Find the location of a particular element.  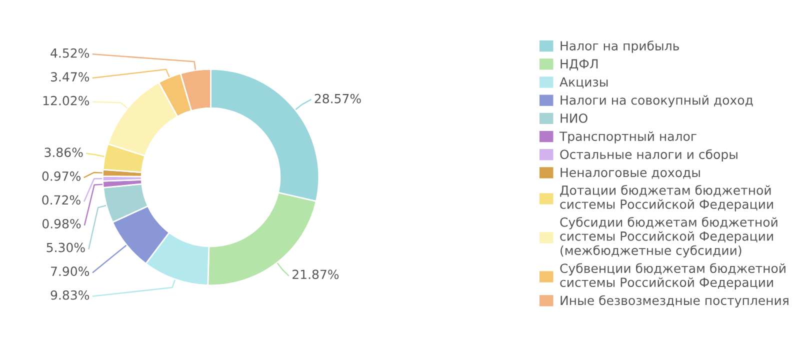

data-label: 28.57% is located at coordinates (337, 99).